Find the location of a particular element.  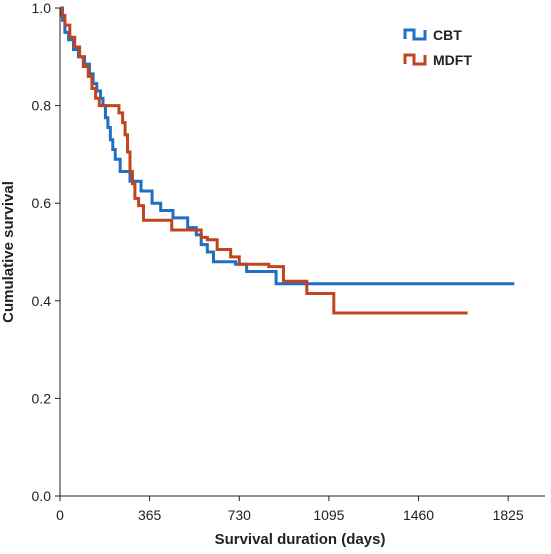

x-tick-label: 0 is located at coordinates (60, 515).